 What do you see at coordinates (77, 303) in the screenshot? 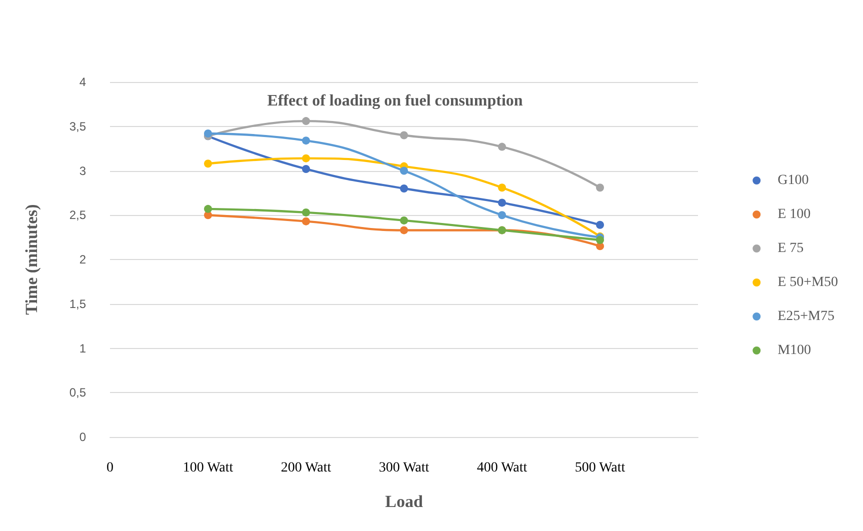
I see `y-tick-label: 1,5` at bounding box center [77, 303].